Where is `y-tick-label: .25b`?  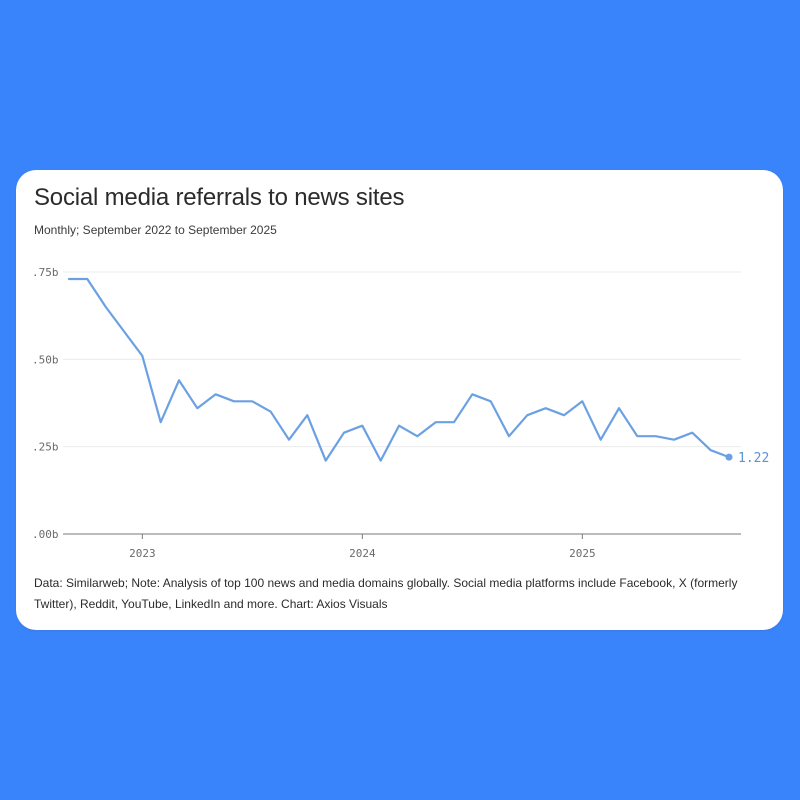
y-tick-label: .25b is located at coordinates (45, 447).